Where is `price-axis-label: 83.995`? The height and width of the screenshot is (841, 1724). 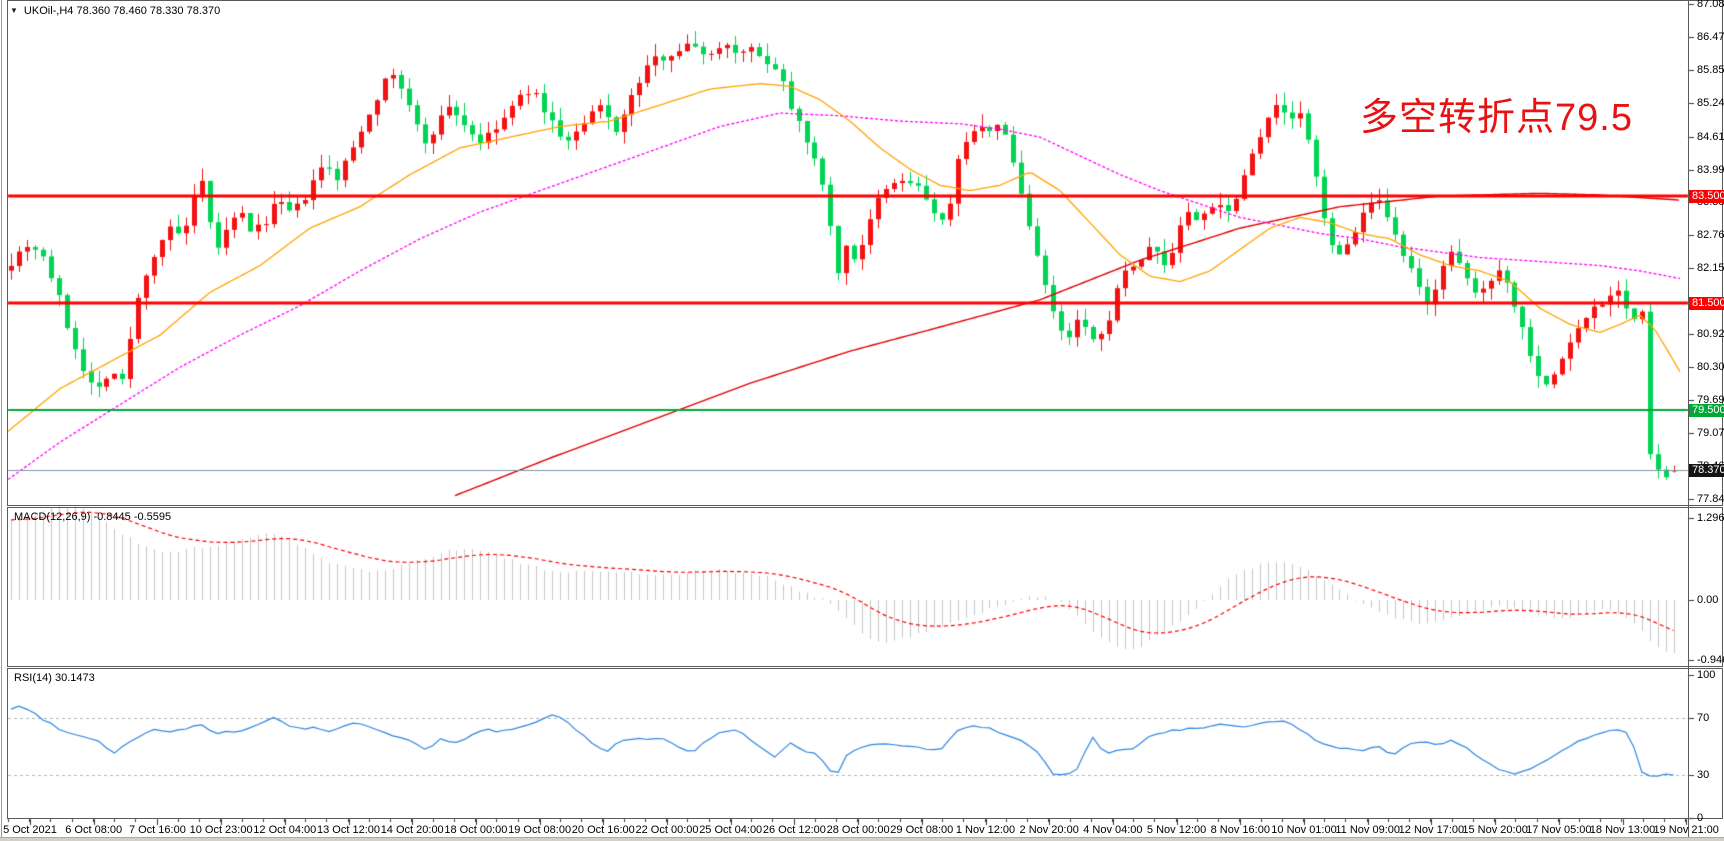 price-axis-label: 83.995 is located at coordinates (1710, 169).